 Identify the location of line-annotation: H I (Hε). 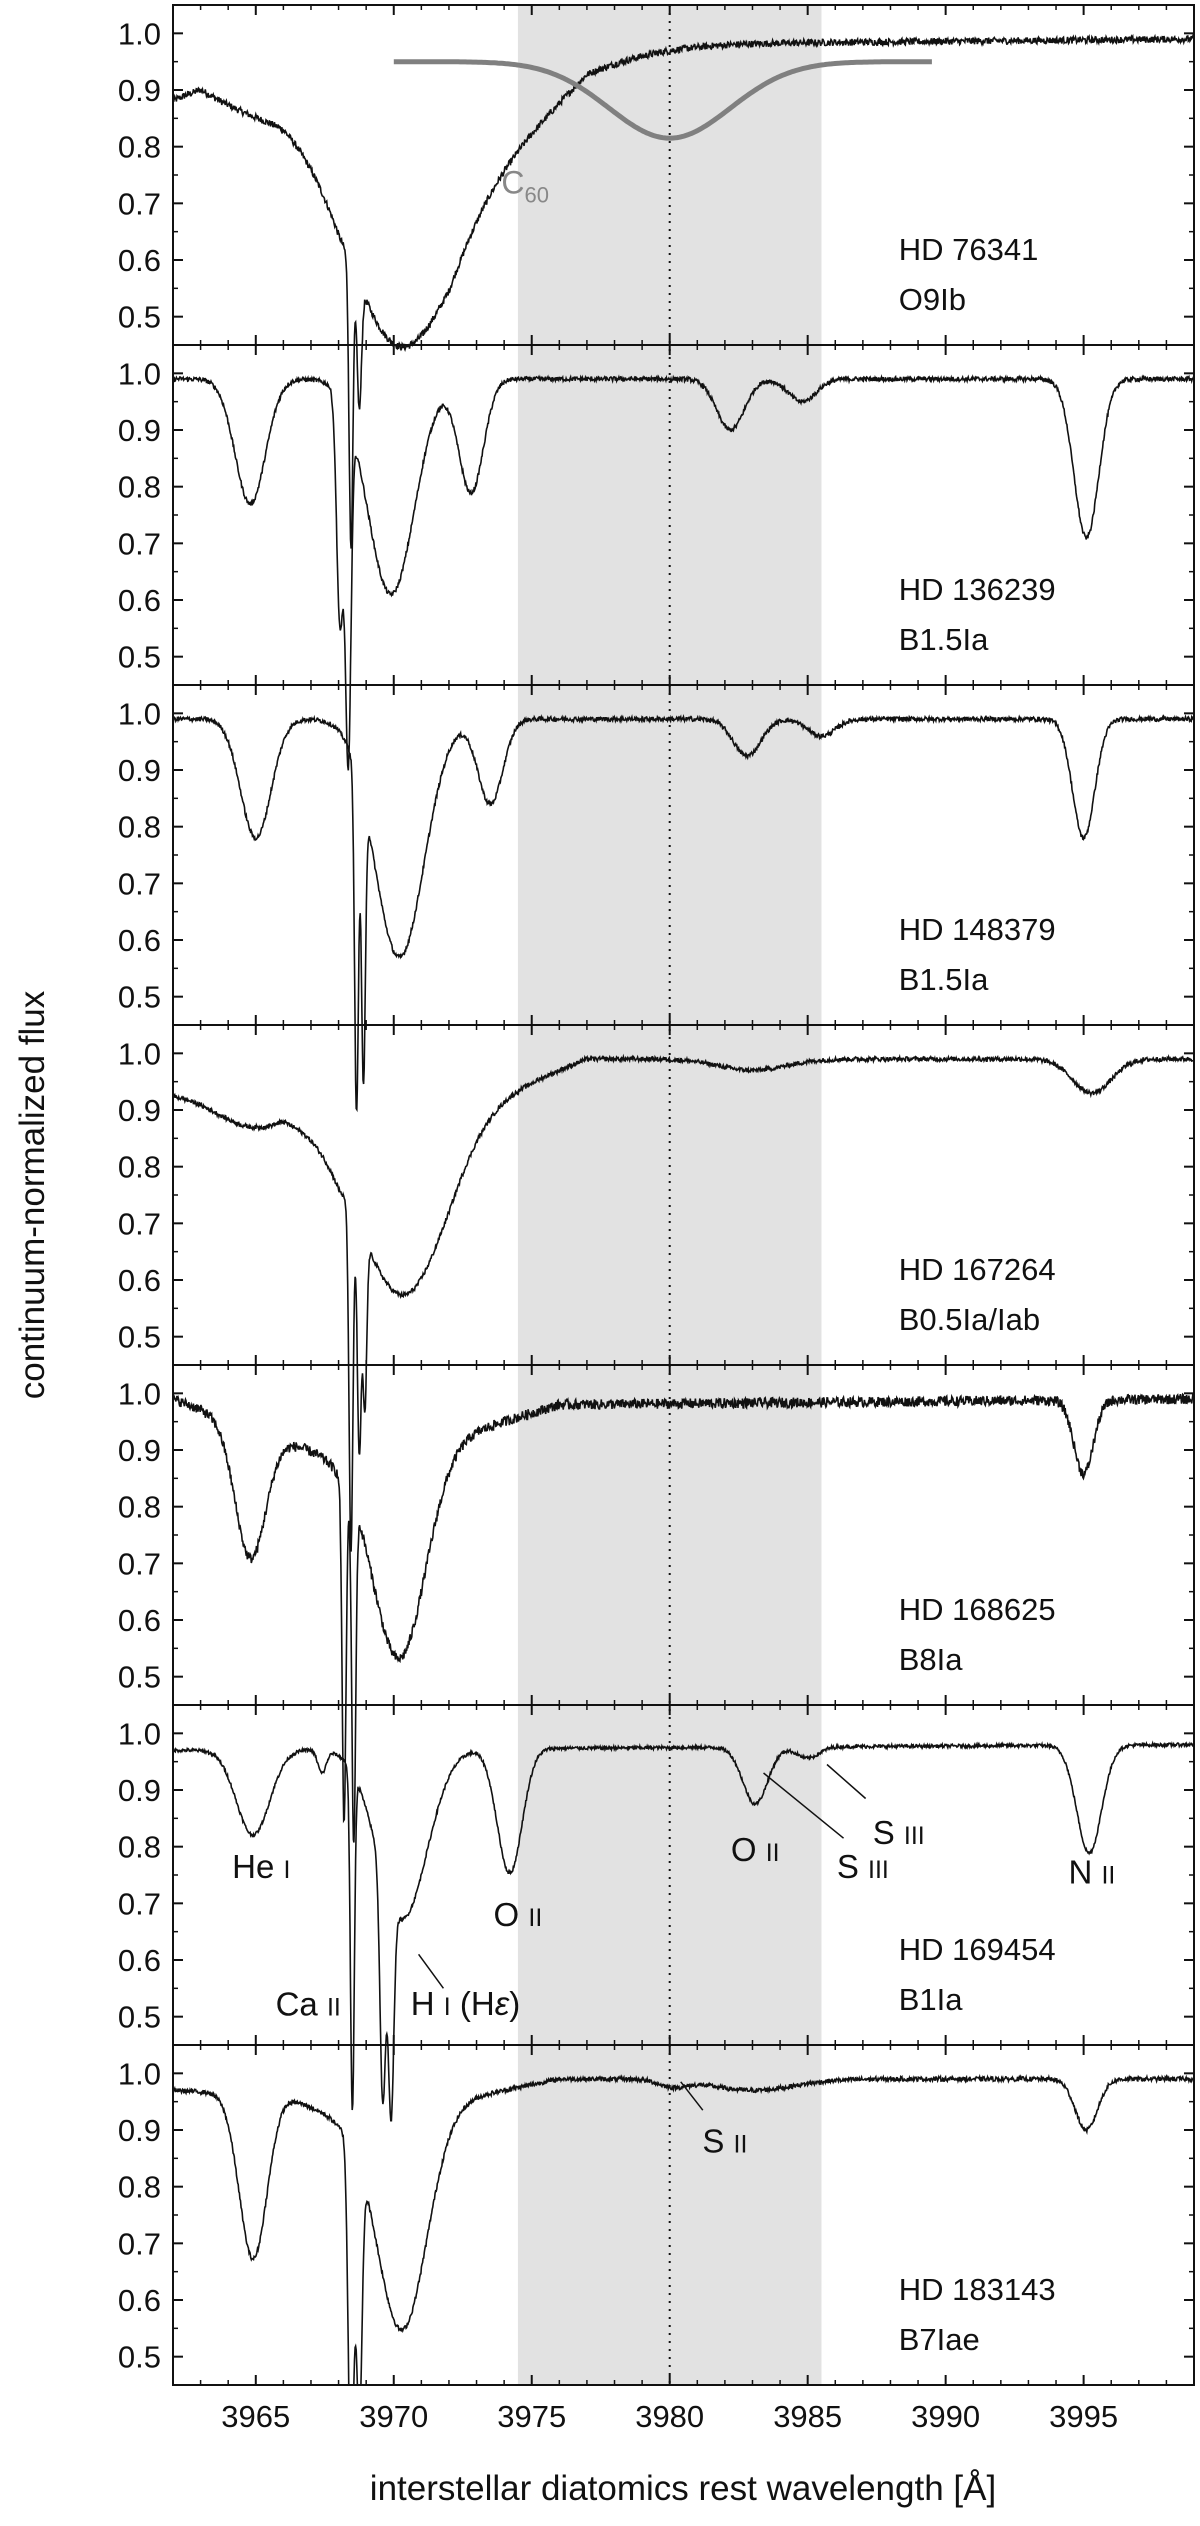
(465, 2003).